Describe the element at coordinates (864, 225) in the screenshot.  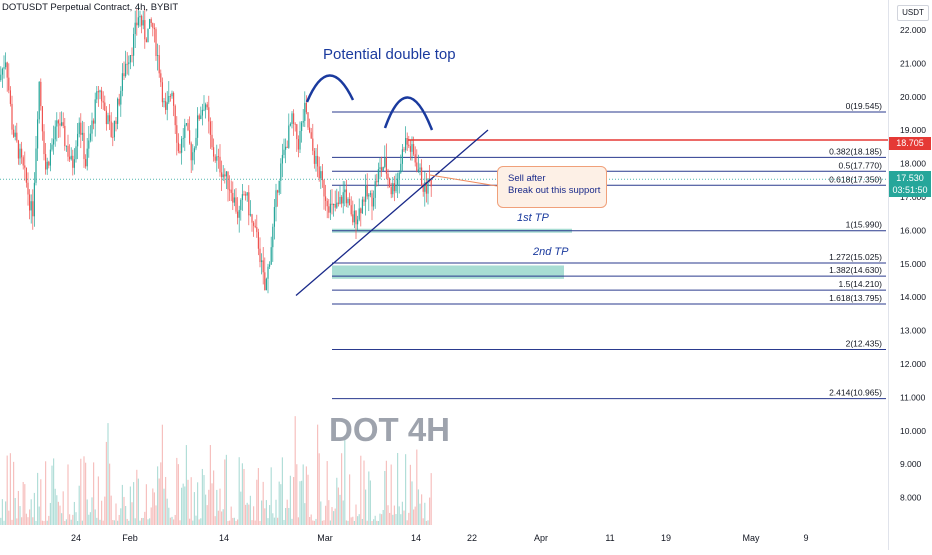
I see `fib-level-label: 1(15.990)` at that location.